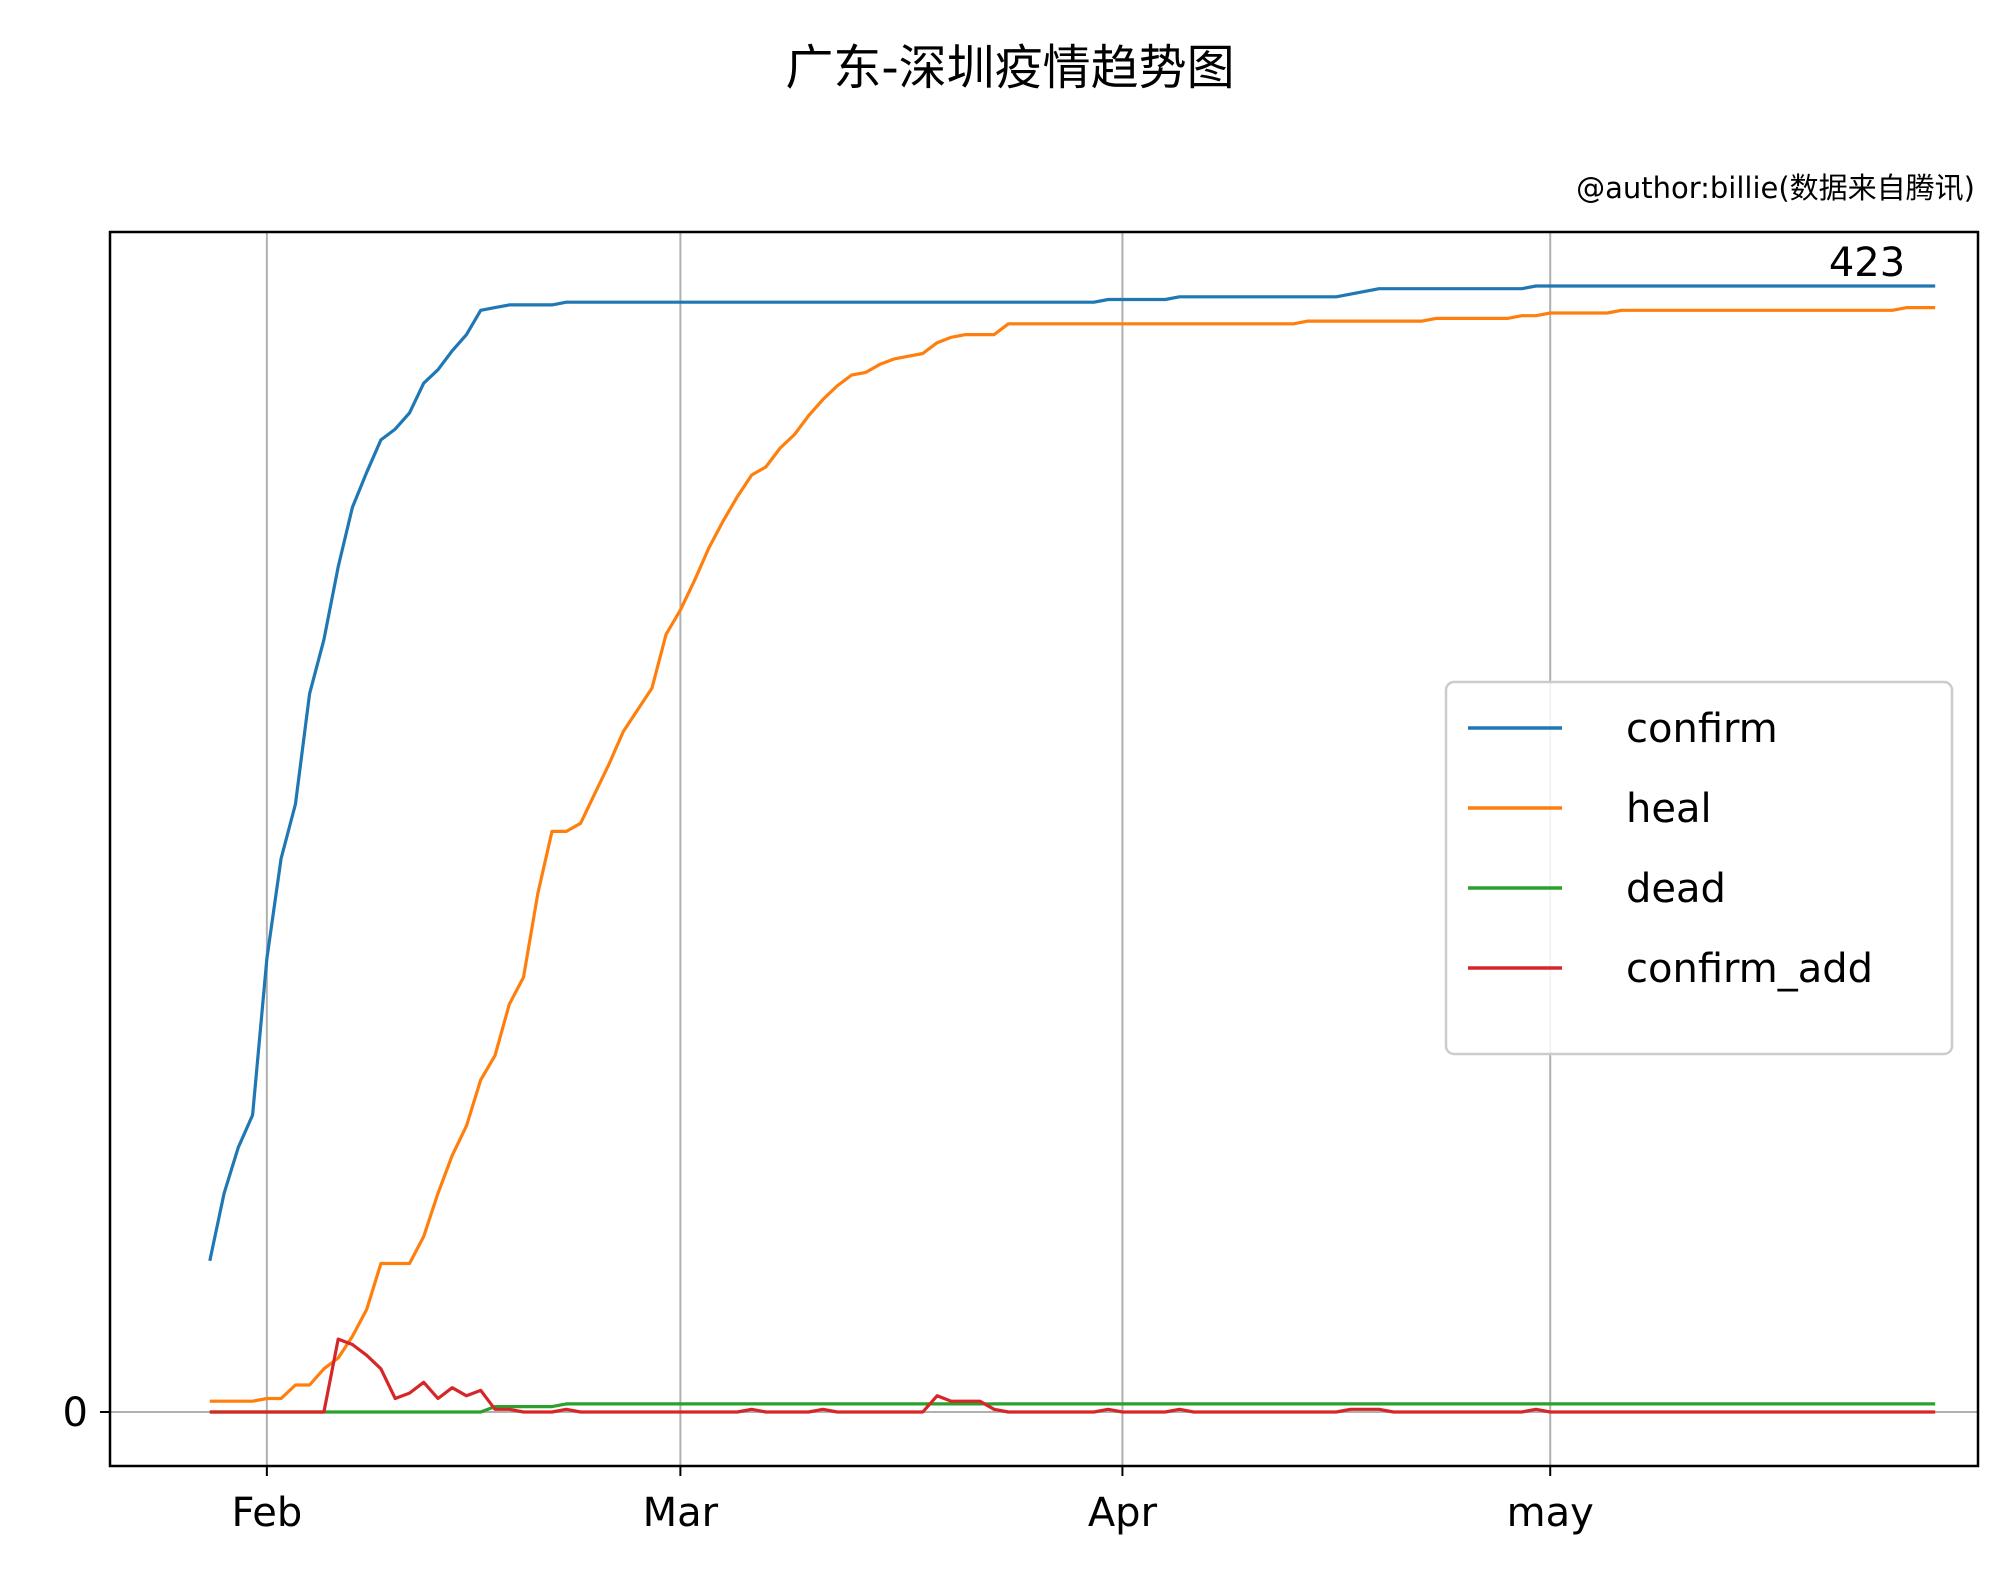 The width and height of the screenshot is (2009, 1594). I want to click on legend-label-heal: heal, so click(1669, 809).